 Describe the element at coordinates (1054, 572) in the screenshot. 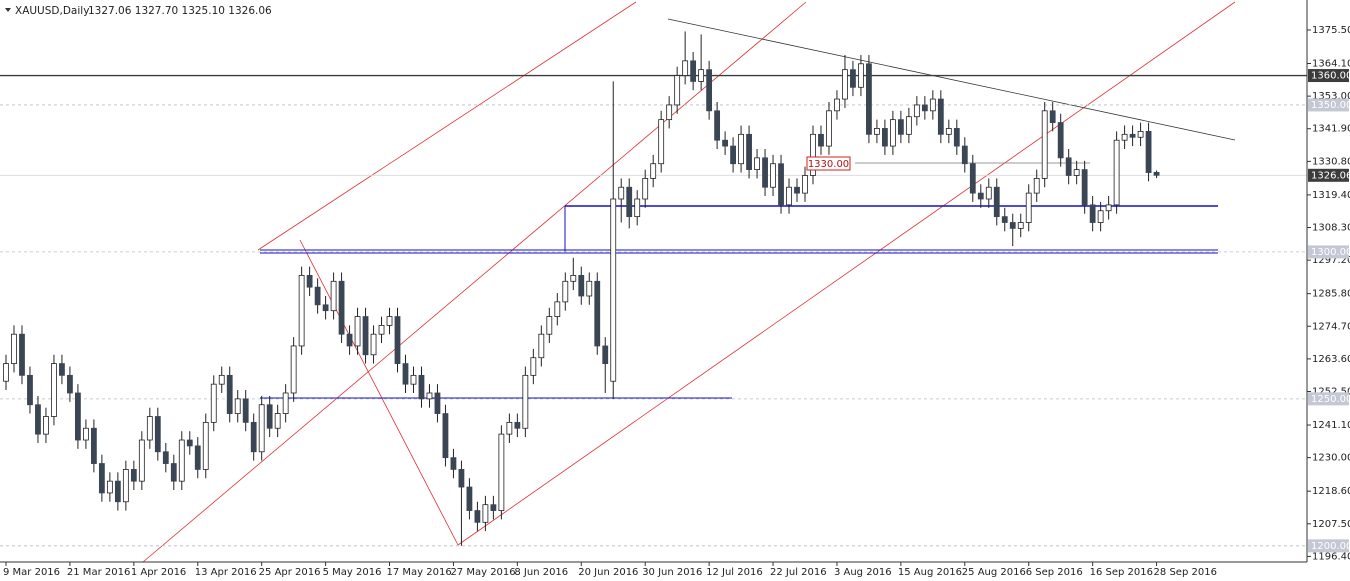

I see `x-tick-label: 6 Sep 2016` at that location.